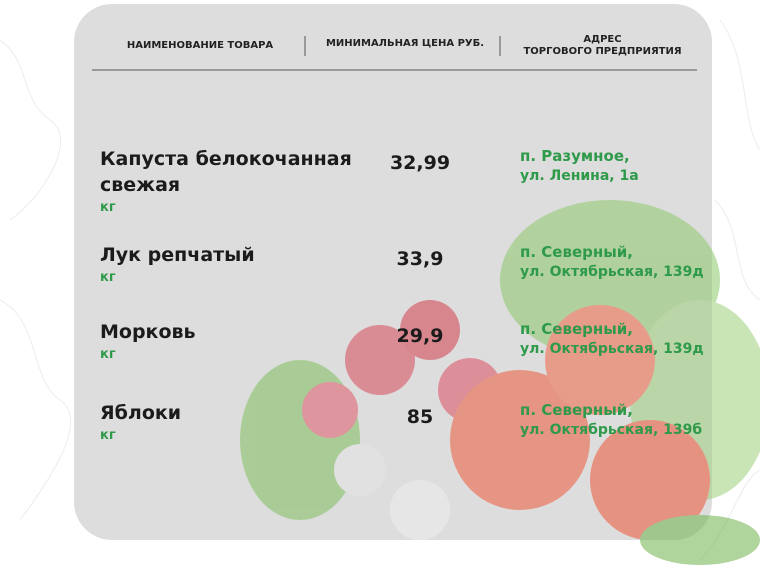 Image resolution: width=760 pixels, height=570 pixels. I want to click on header-address-line: ТОРГОВОГО ПРЕДПРИЯТИЯ, so click(602, 51).